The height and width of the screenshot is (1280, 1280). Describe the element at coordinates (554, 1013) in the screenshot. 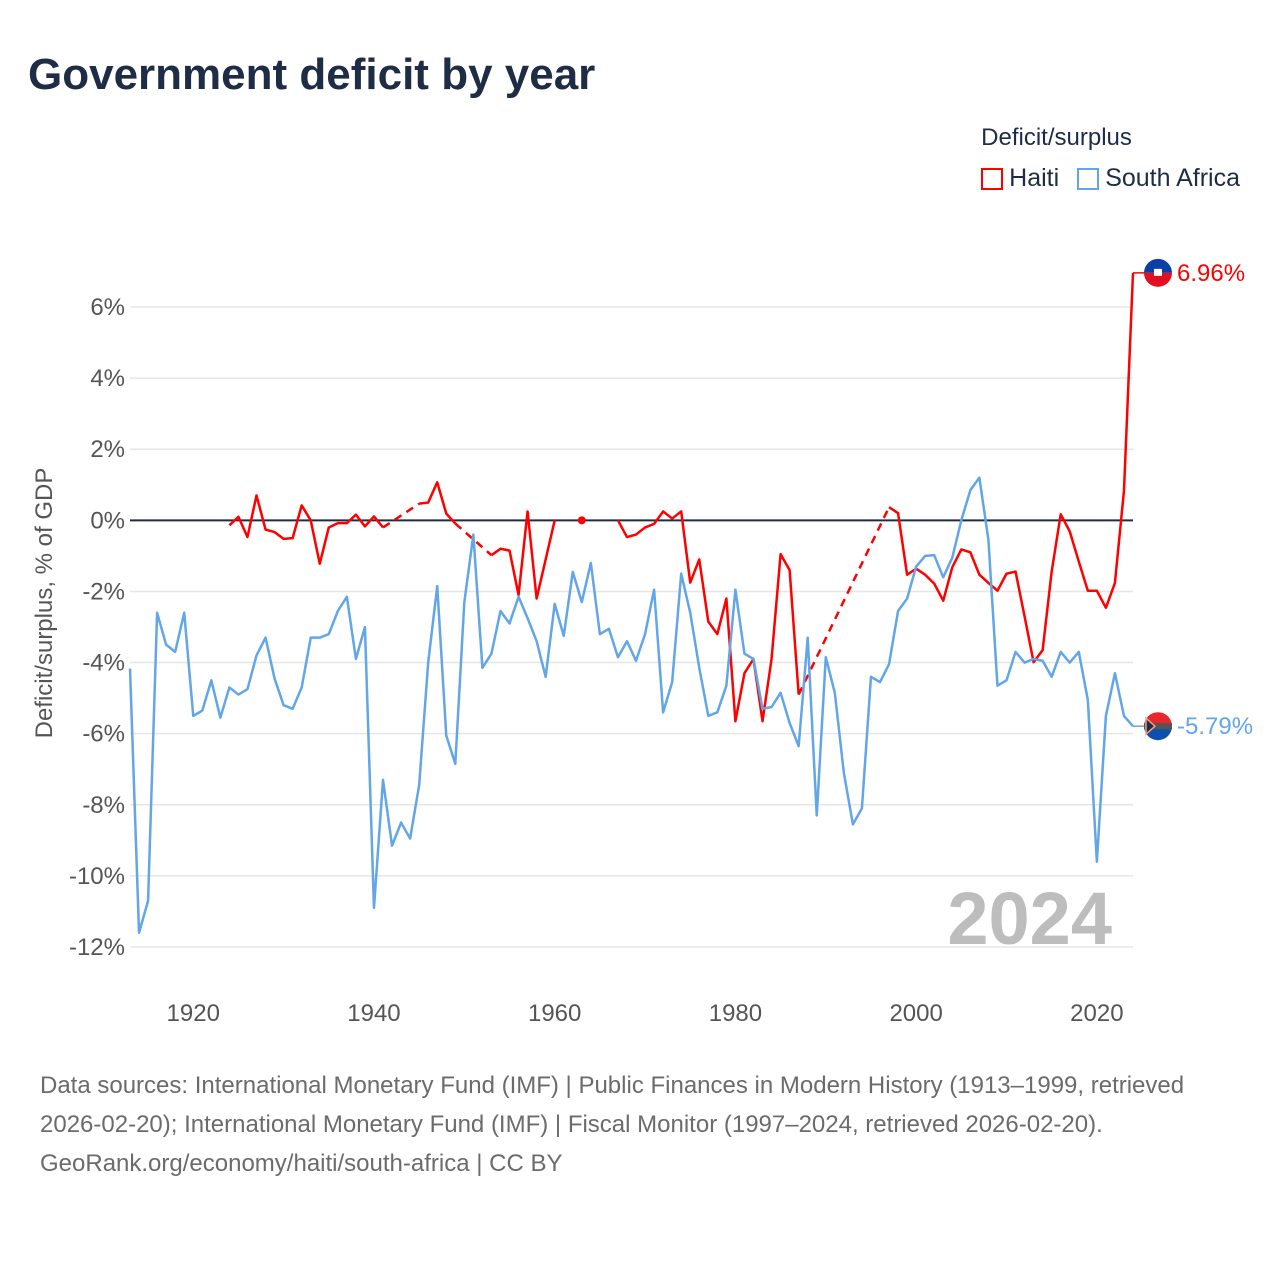

I see `x-tick-label: 1960` at that location.